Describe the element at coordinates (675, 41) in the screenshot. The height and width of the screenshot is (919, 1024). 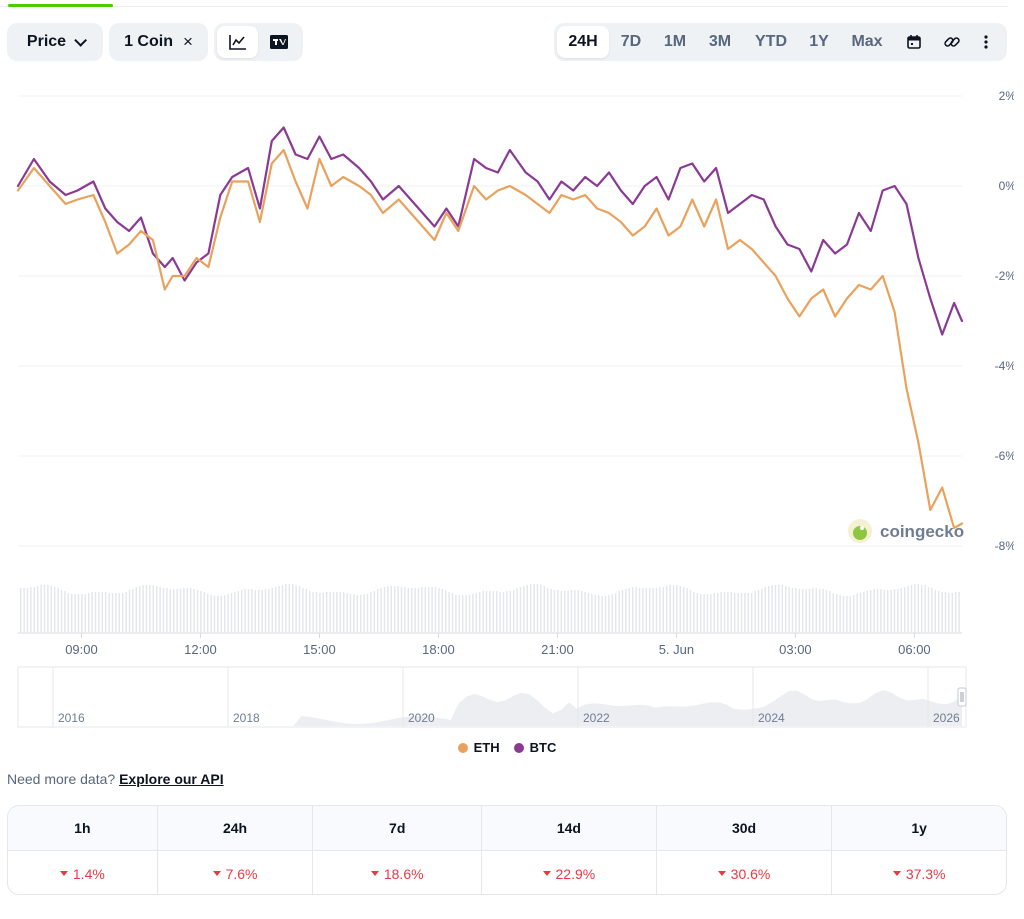
I see `range-1m-button: 1M` at that location.